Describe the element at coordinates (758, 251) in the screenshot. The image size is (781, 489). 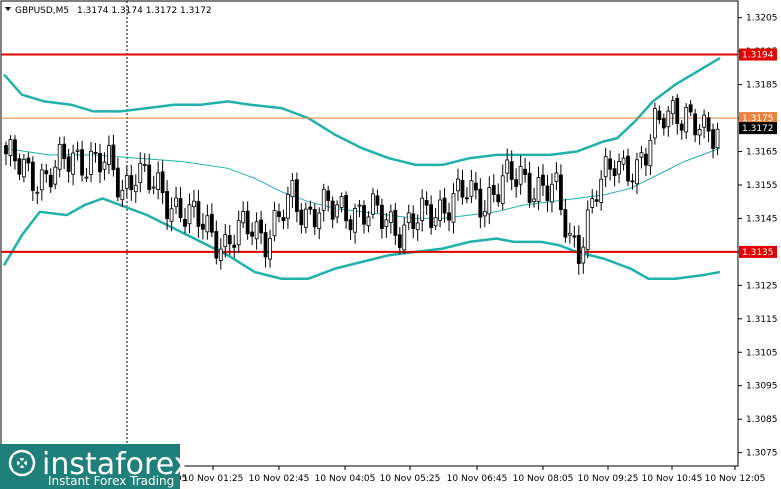
I see `support-price-tag: 1.3135` at that location.